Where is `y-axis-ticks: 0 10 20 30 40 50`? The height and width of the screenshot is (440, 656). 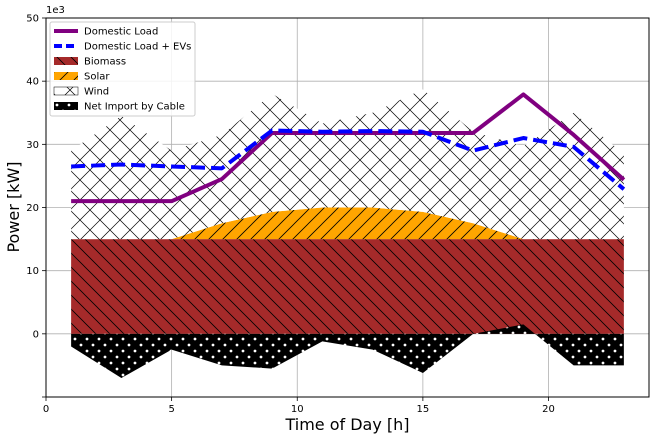
y-axis-ticks: 0 10 20 30 40 50 is located at coordinates (36, 206).